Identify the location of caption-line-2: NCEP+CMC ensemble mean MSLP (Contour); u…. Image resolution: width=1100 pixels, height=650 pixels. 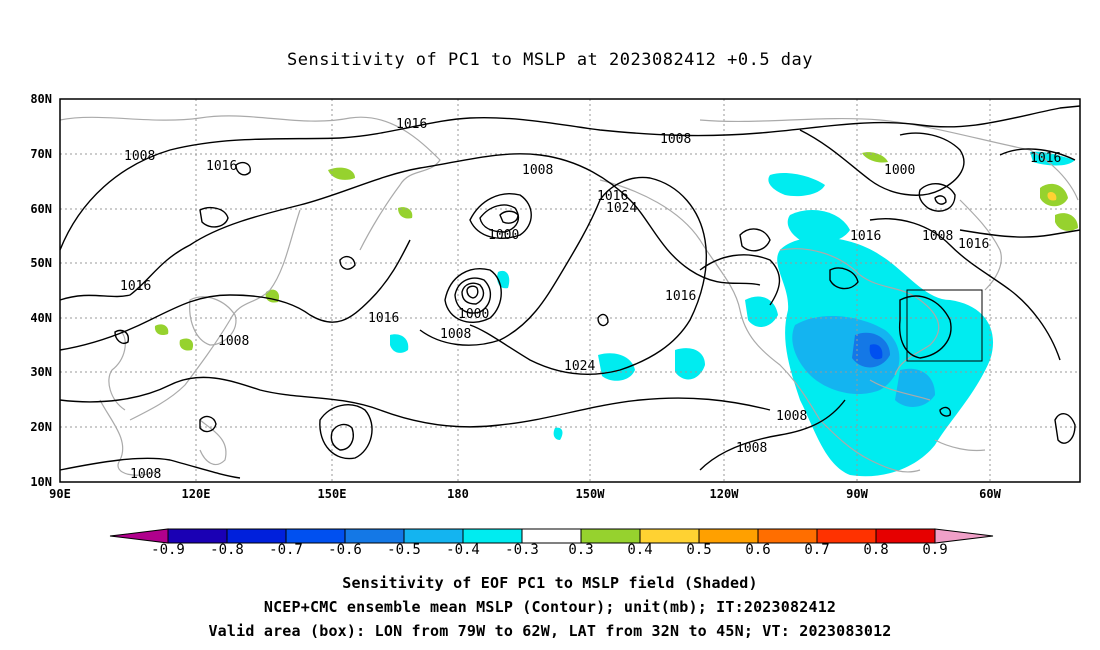
(550, 607).